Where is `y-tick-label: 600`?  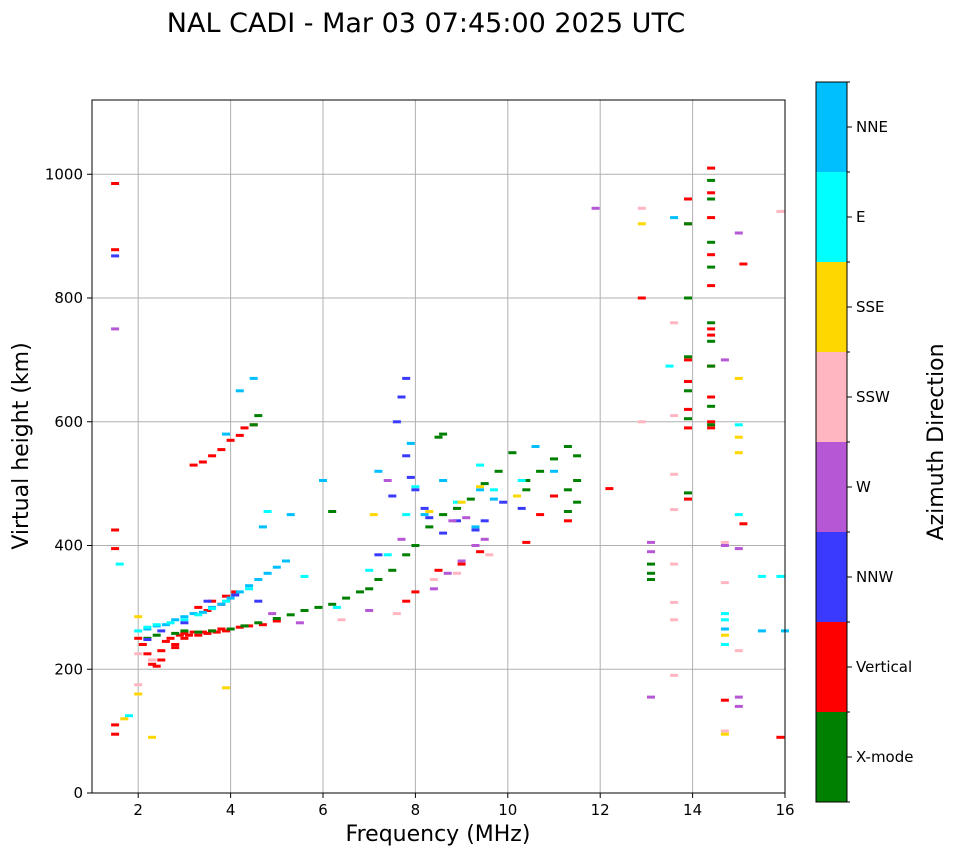 y-tick-label: 600 is located at coordinates (68, 422).